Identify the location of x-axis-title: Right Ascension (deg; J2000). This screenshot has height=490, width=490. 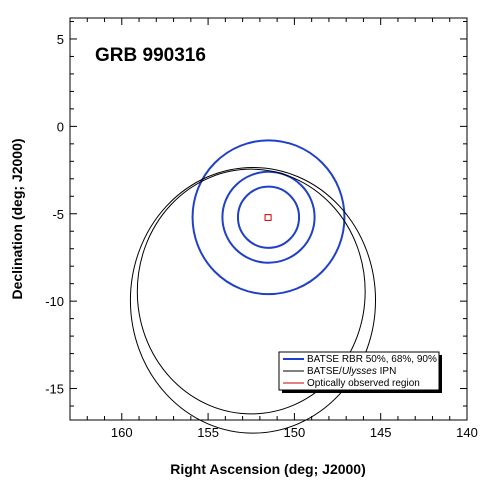
(268, 469).